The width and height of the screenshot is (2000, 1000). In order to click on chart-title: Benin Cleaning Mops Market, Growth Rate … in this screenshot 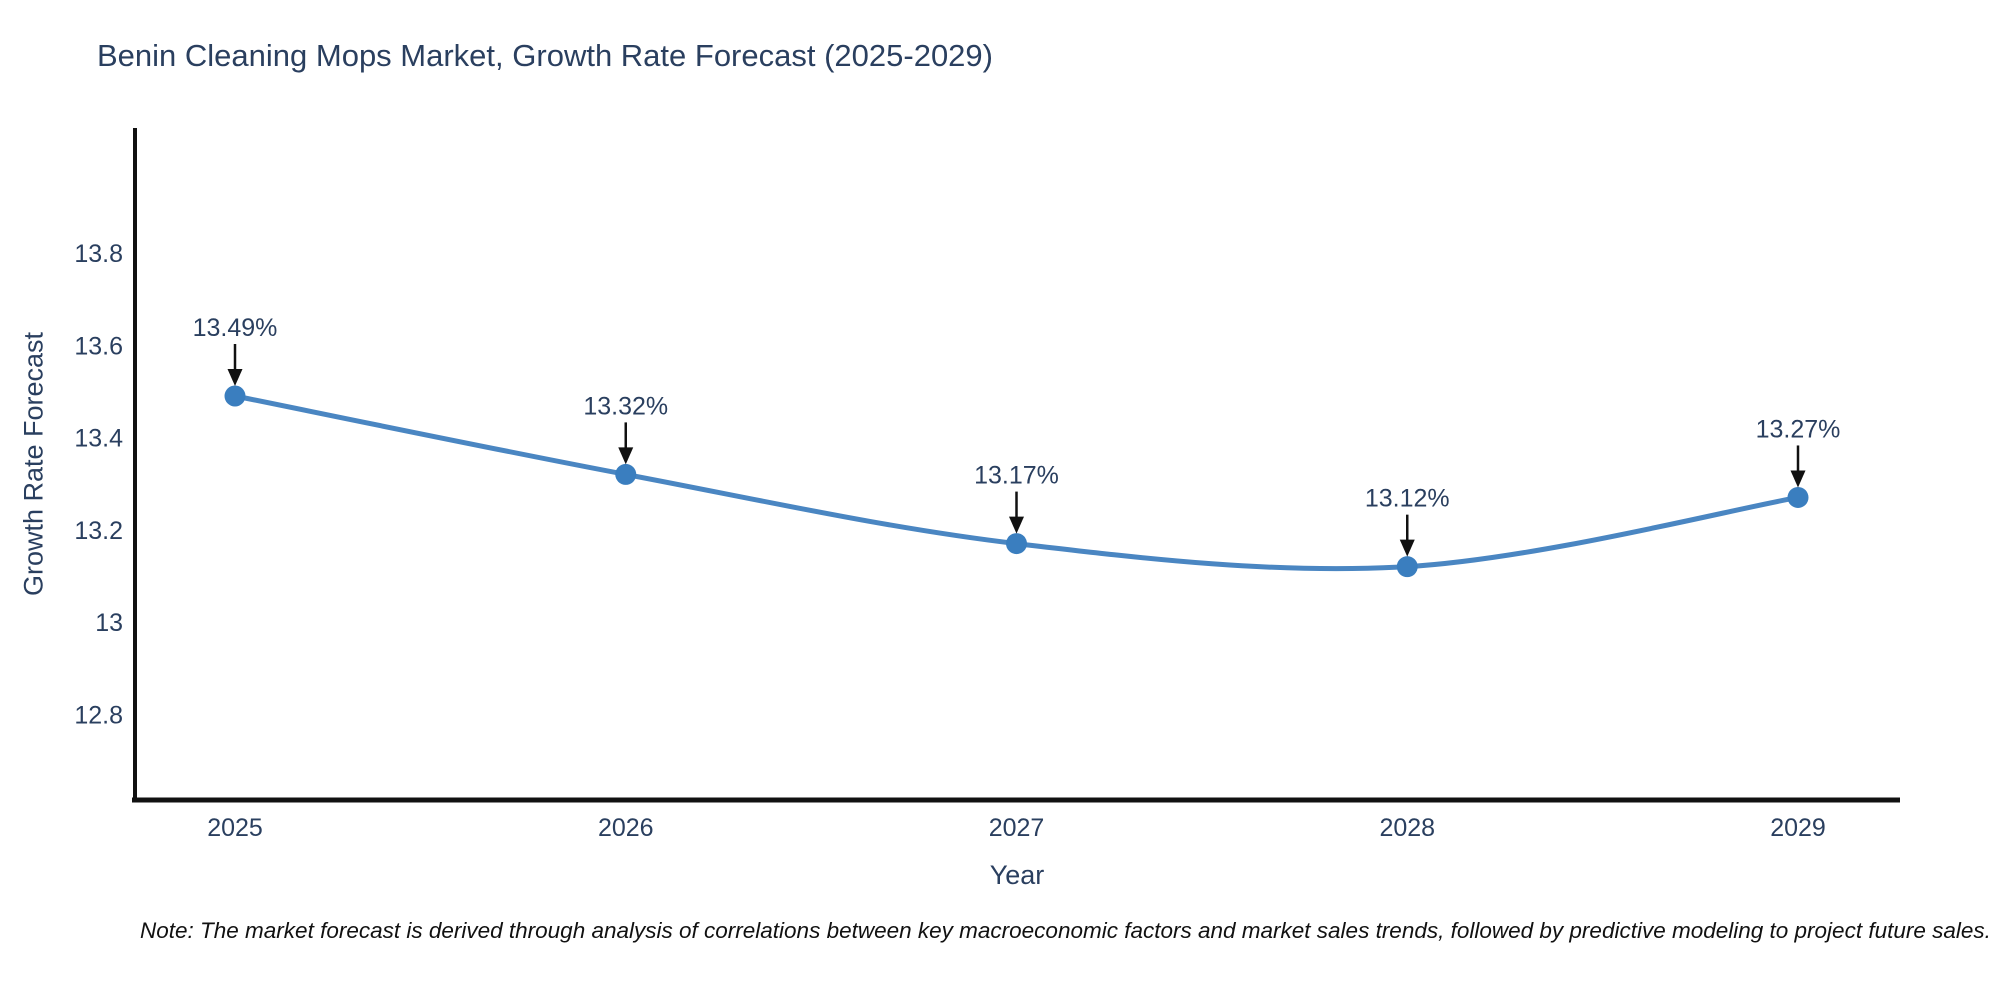, I will do `click(545, 55)`.